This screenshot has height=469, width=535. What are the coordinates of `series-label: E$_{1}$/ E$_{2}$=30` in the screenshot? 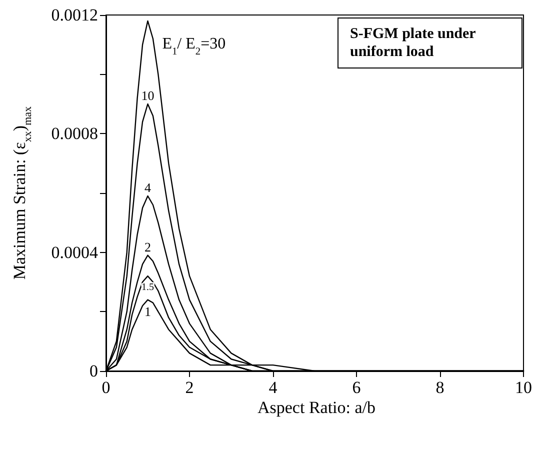 It's located at (194, 46).